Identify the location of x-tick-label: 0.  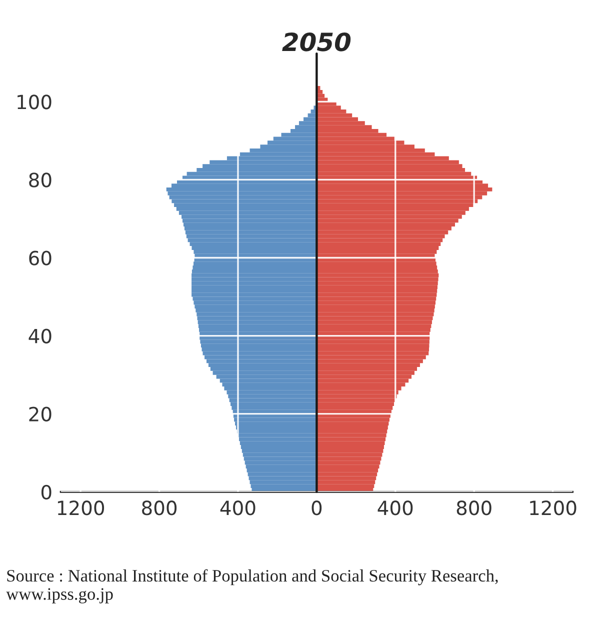
(317, 508).